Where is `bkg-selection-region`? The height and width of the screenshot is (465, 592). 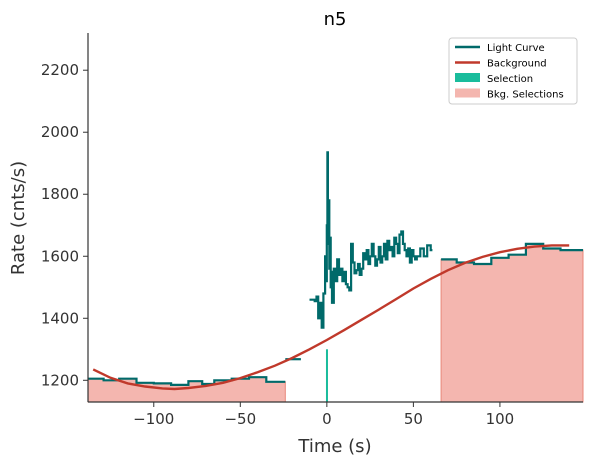
bkg-selection-region is located at coordinates (512, 323).